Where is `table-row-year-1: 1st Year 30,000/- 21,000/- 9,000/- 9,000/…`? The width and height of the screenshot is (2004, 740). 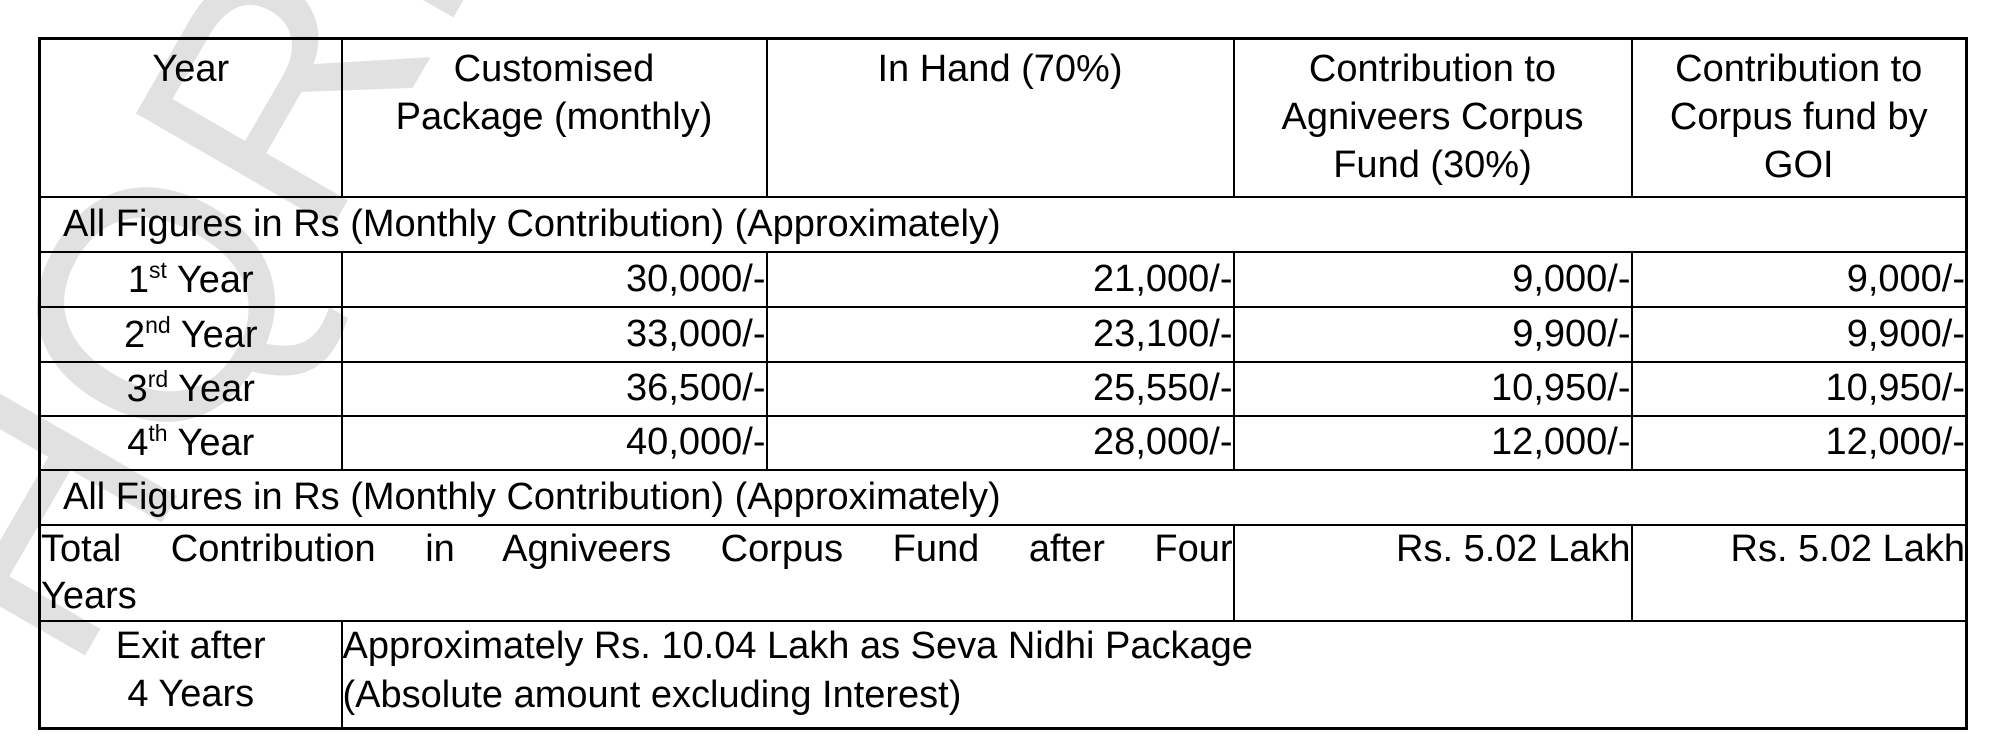 table-row-year-1: 1st Year 30,000/- 21,000/- 9,000/- 9,000/… is located at coordinates (1003, 279).